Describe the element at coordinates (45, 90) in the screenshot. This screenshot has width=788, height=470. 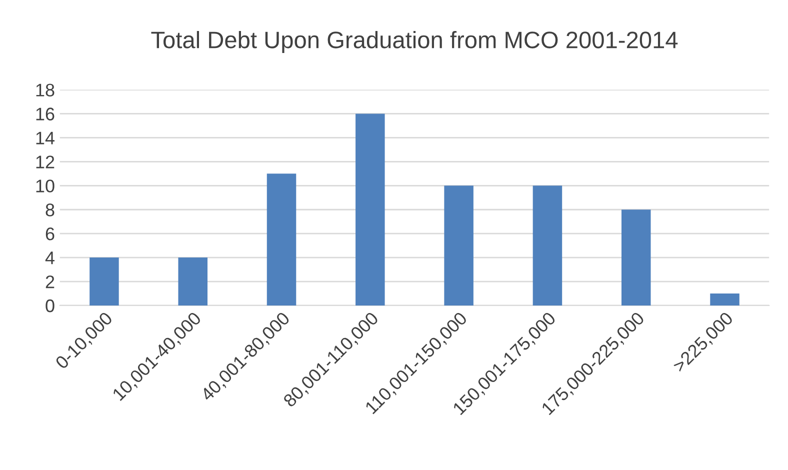
I see `y-tick-label: 18` at that location.